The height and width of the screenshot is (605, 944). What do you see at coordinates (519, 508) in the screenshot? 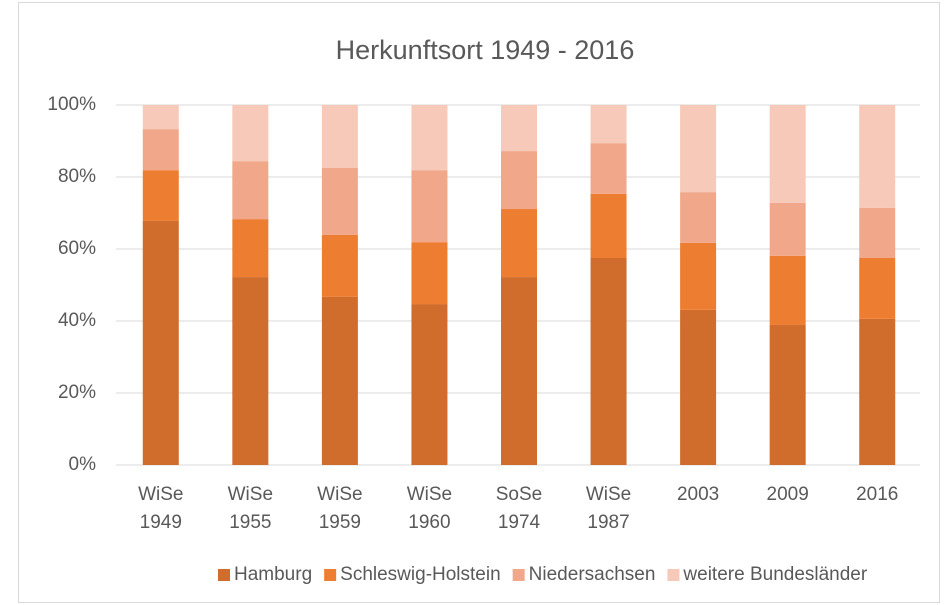
I see `x-tick-label: SoSe 1974` at bounding box center [519, 508].